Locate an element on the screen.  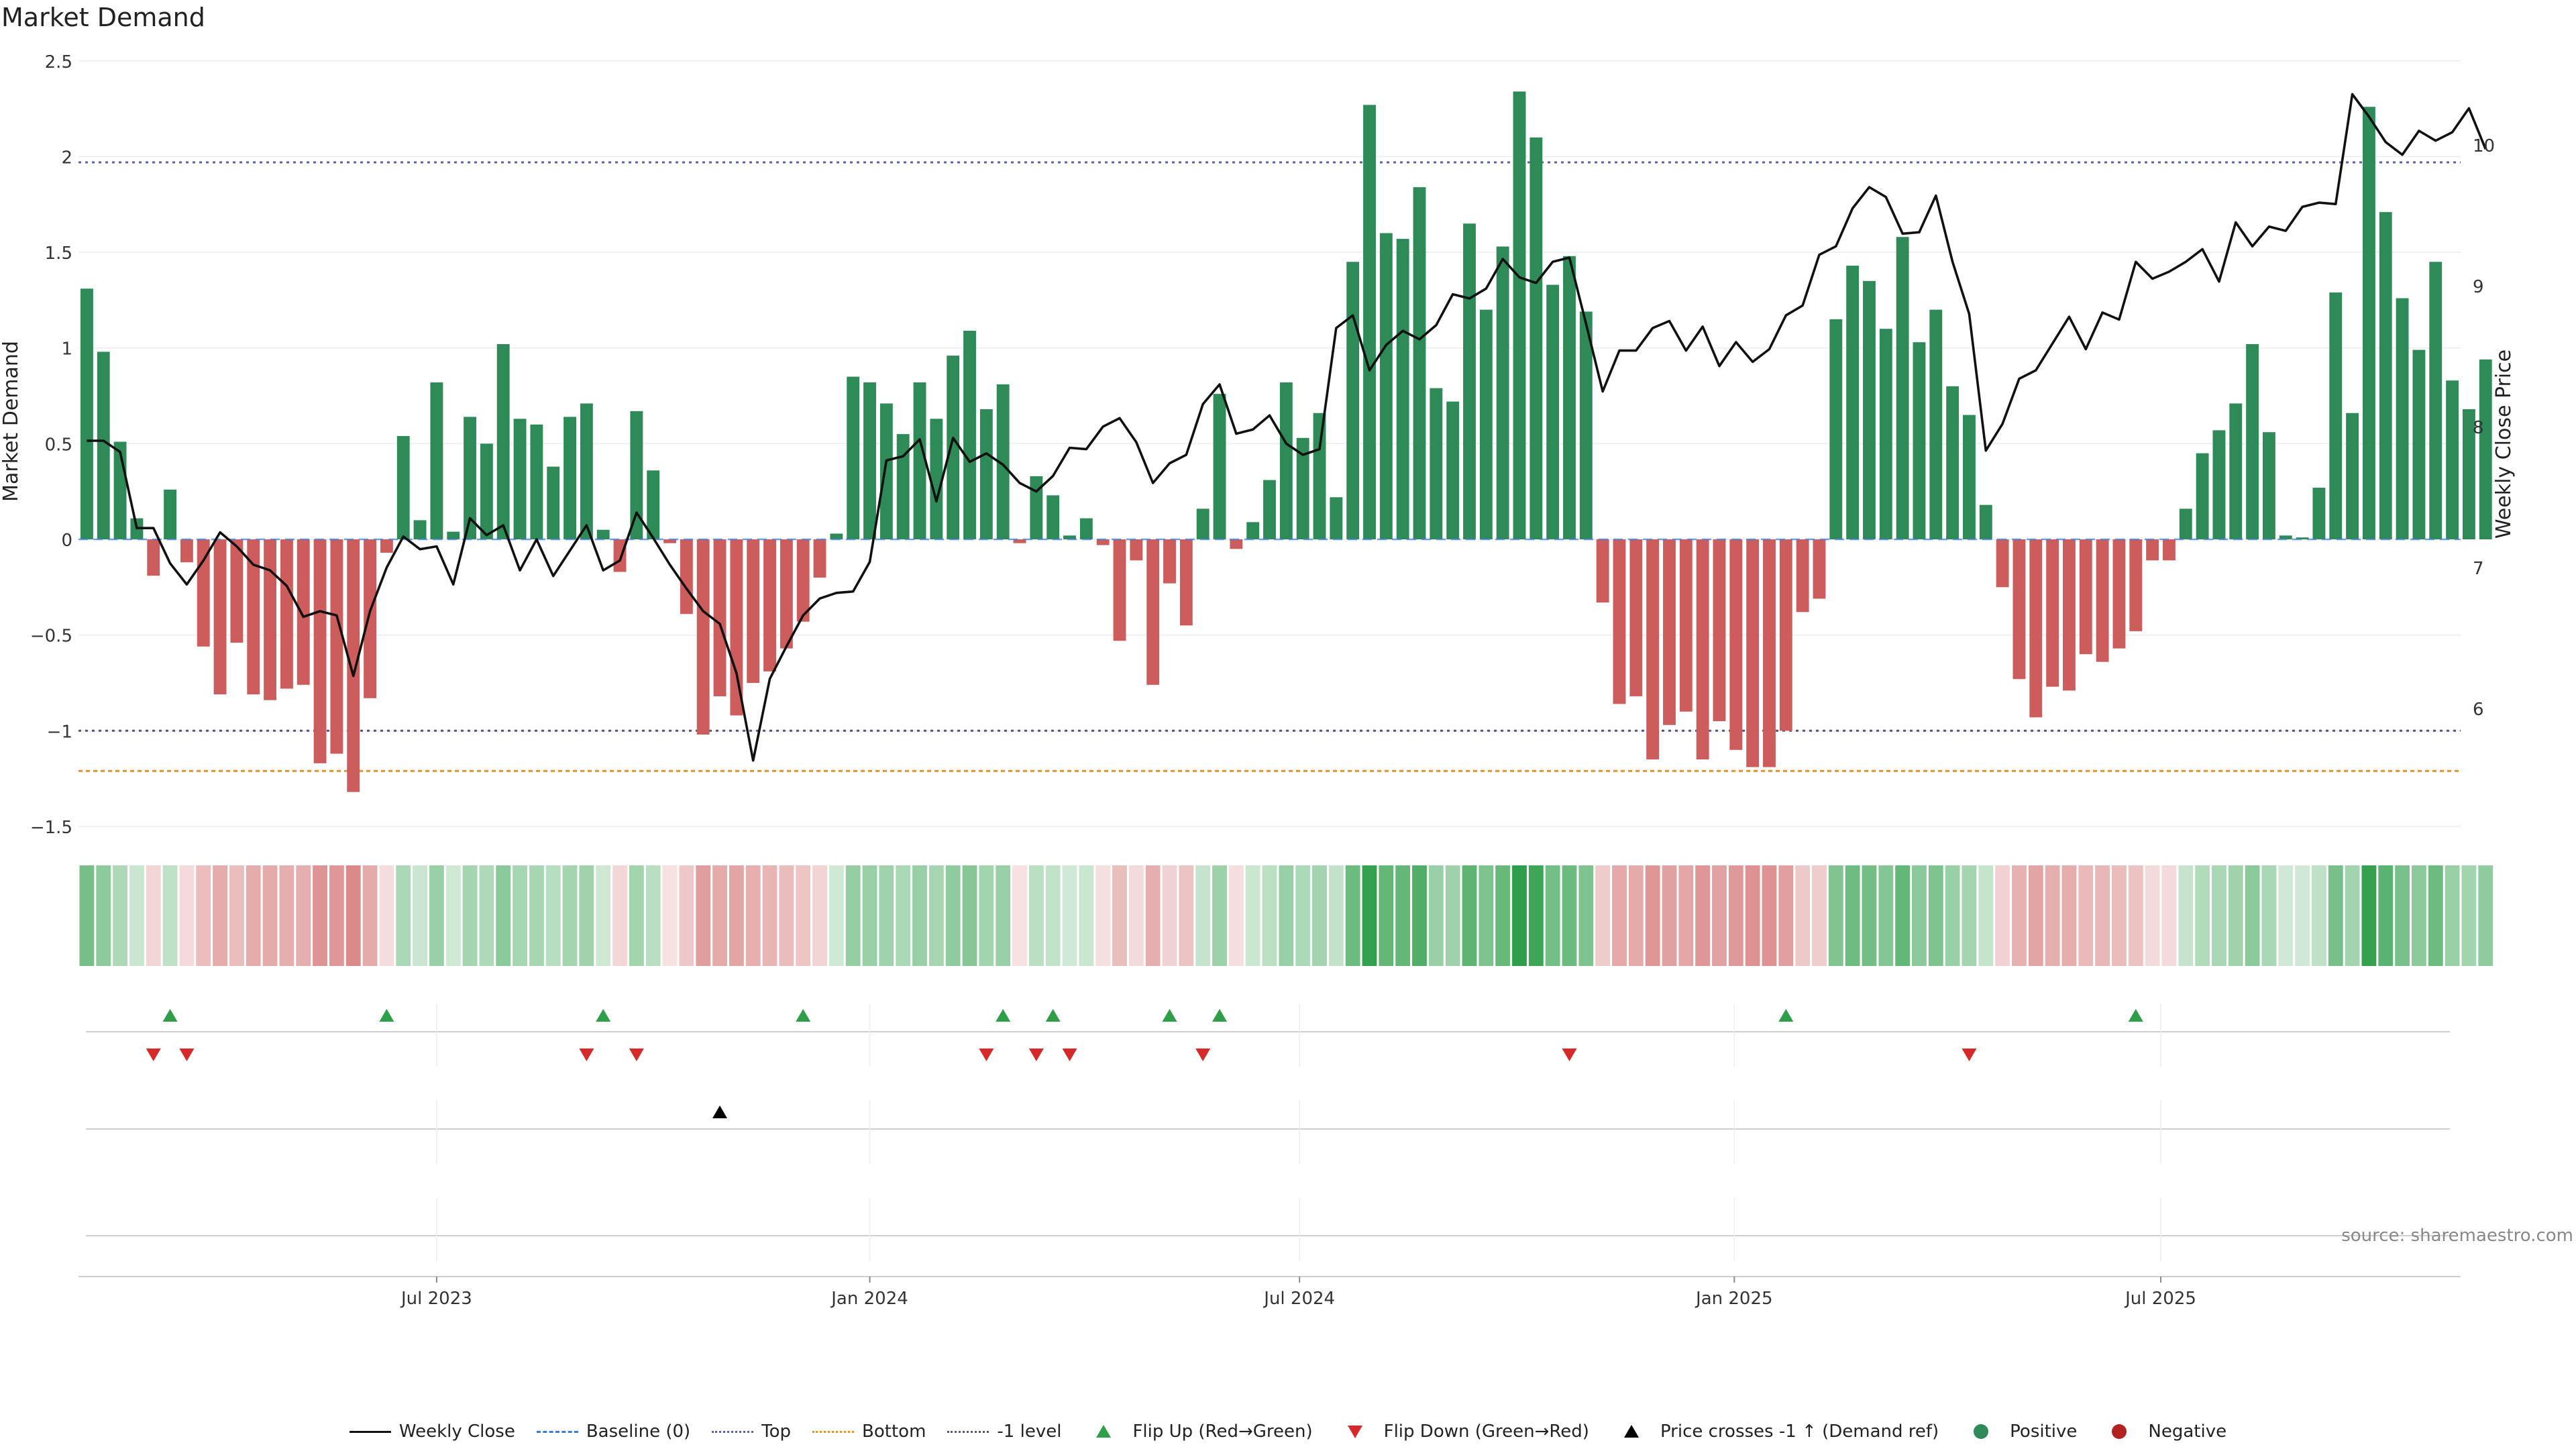
legend-label: Top is located at coordinates (776, 1431).